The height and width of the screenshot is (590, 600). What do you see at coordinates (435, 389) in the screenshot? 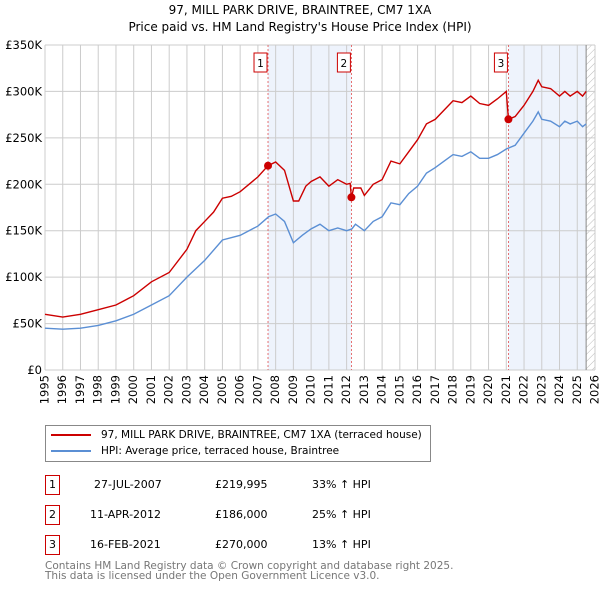
I see `x-tick-label: 2017` at bounding box center [435, 389].